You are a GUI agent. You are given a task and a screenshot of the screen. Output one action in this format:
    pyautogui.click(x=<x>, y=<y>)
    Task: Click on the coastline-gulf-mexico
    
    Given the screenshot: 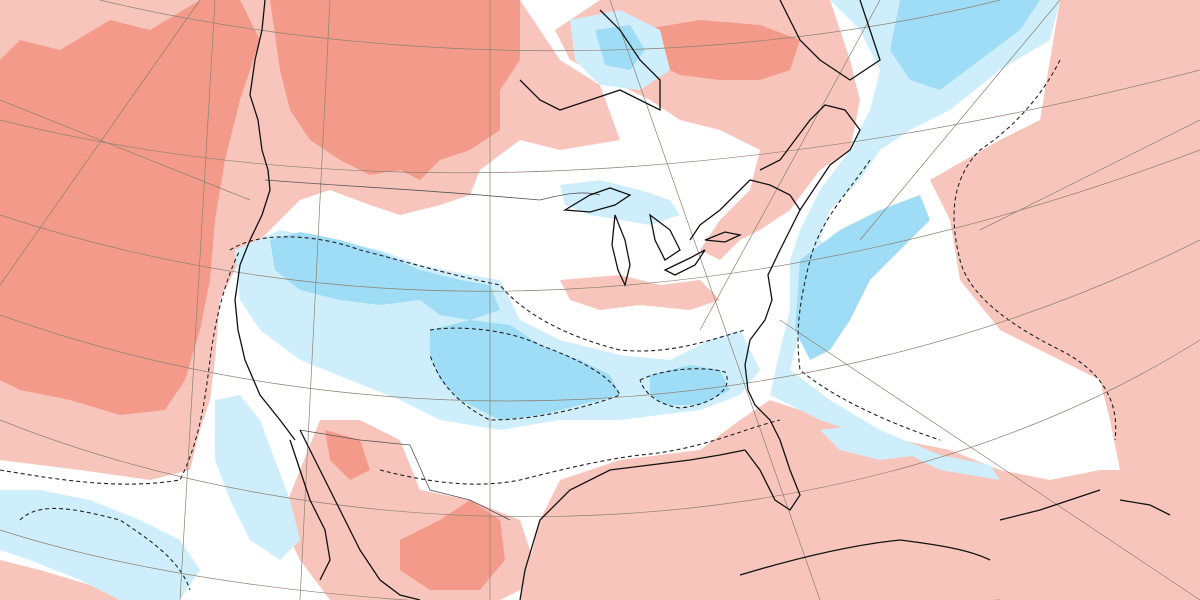 What is the action you would take?
    pyautogui.click(x=632, y=524)
    